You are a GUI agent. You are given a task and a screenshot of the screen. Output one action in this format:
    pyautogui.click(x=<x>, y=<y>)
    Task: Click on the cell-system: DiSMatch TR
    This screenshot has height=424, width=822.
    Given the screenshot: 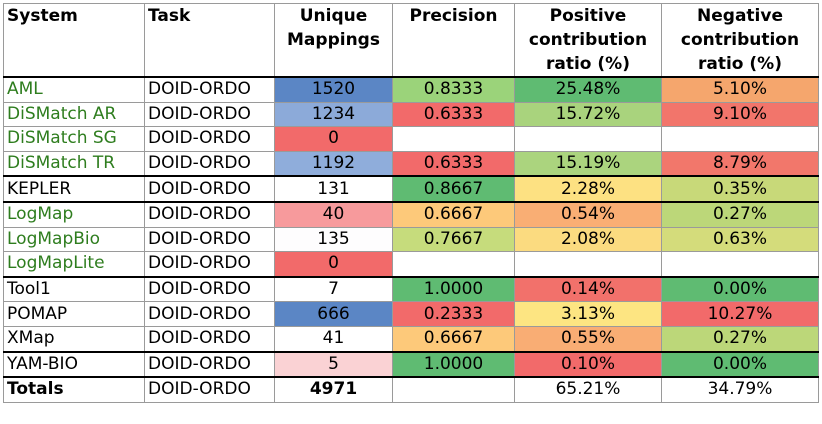 What is the action you would take?
    pyautogui.click(x=74, y=164)
    